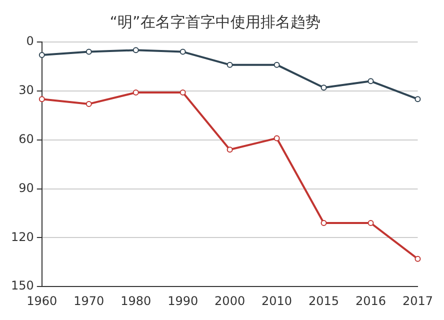  I want to click on y-tick-label: 60, so click(26, 139).